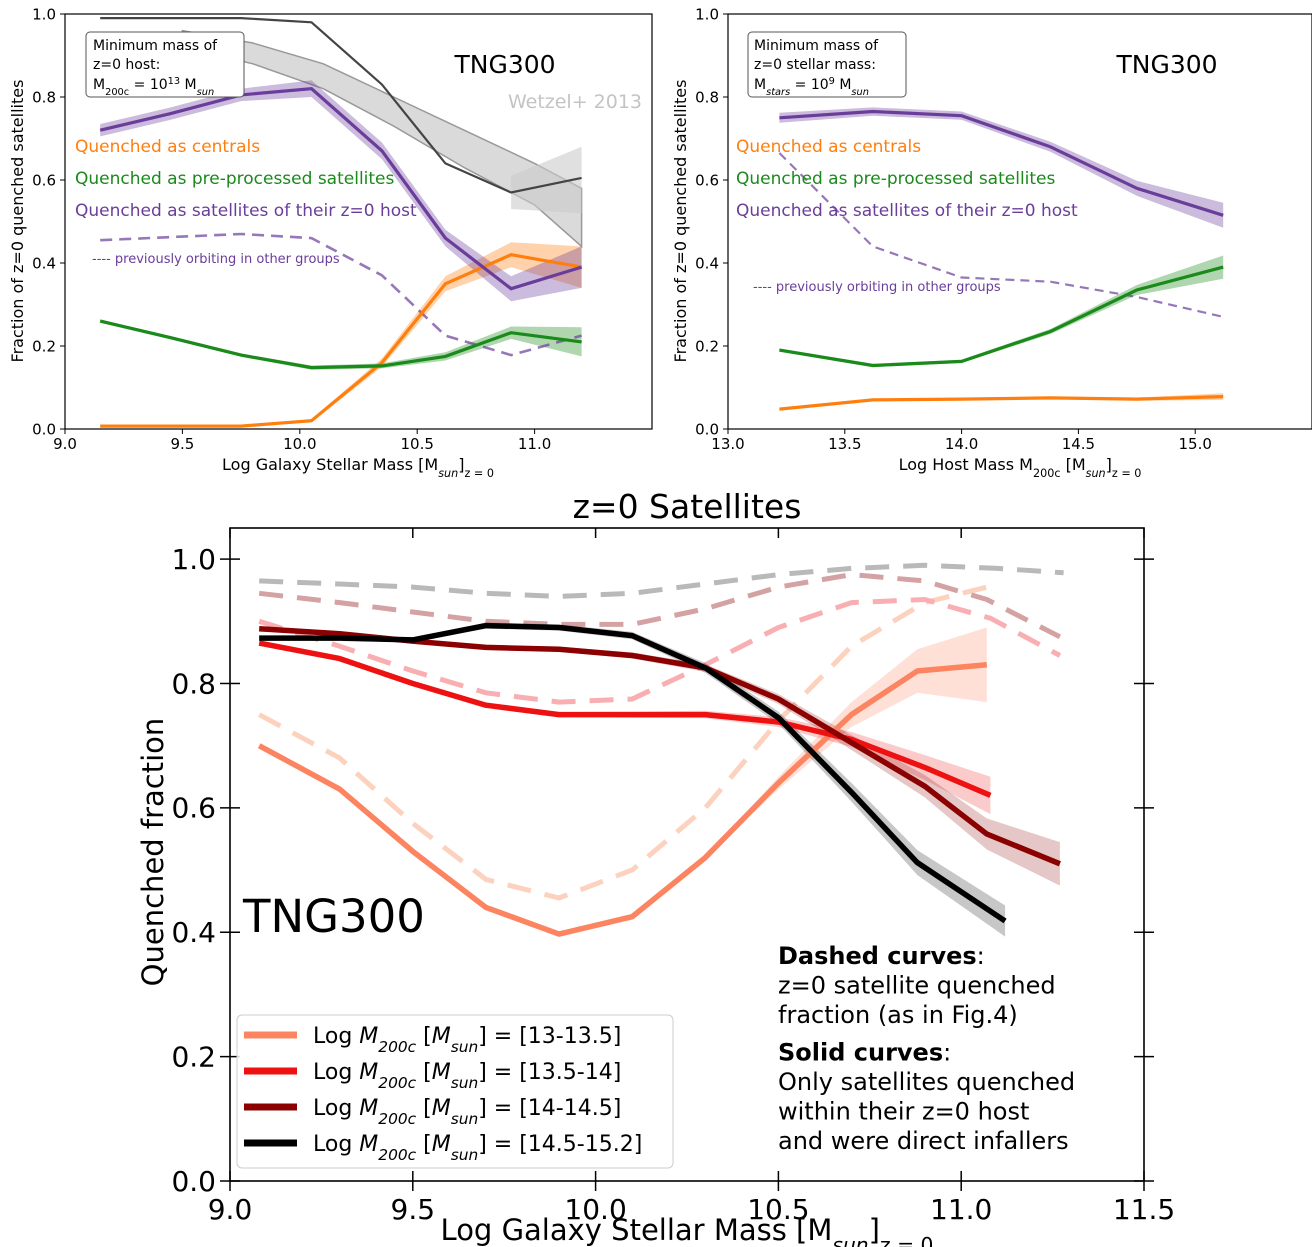 Image resolution: width=1312 pixels, height=1247 pixels. I want to click on axes-frame, so click(1019, 221).